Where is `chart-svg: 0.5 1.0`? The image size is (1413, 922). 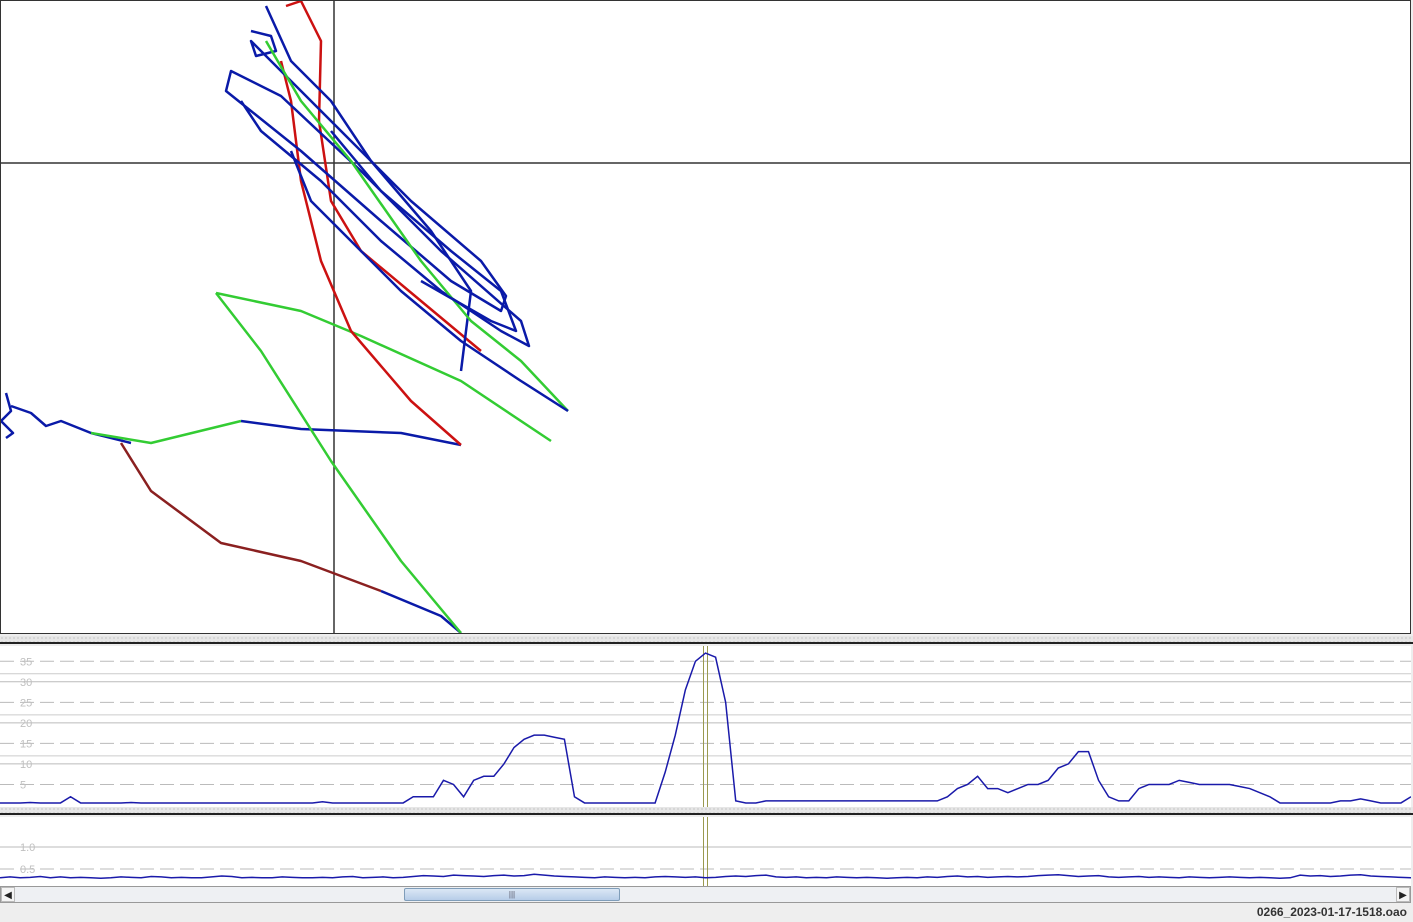 chart-svg: 0.5 1.0 is located at coordinates (706, 851).